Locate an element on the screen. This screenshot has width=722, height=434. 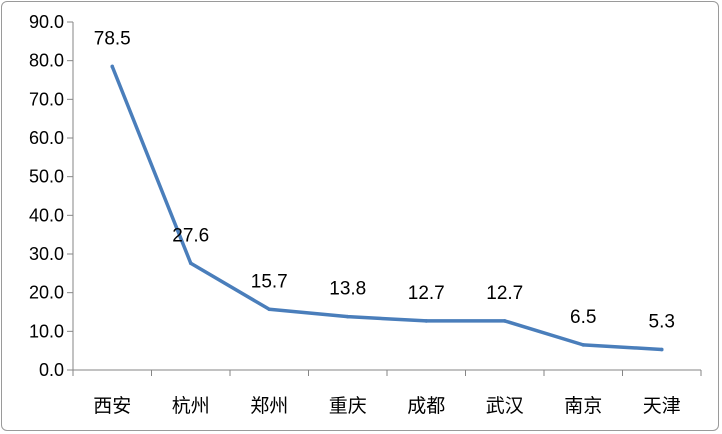
y-tick-label: 50.0 is located at coordinates (46, 177).